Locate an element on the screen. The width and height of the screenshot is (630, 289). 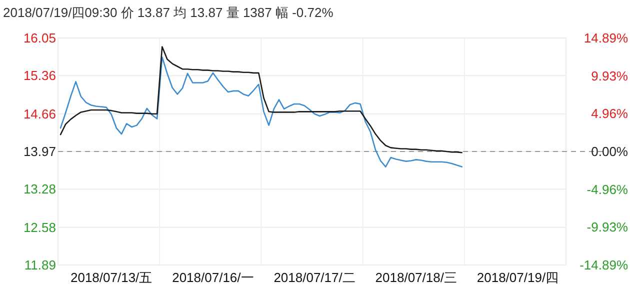
y-tick-label: 16.05 is located at coordinates (39, 38).